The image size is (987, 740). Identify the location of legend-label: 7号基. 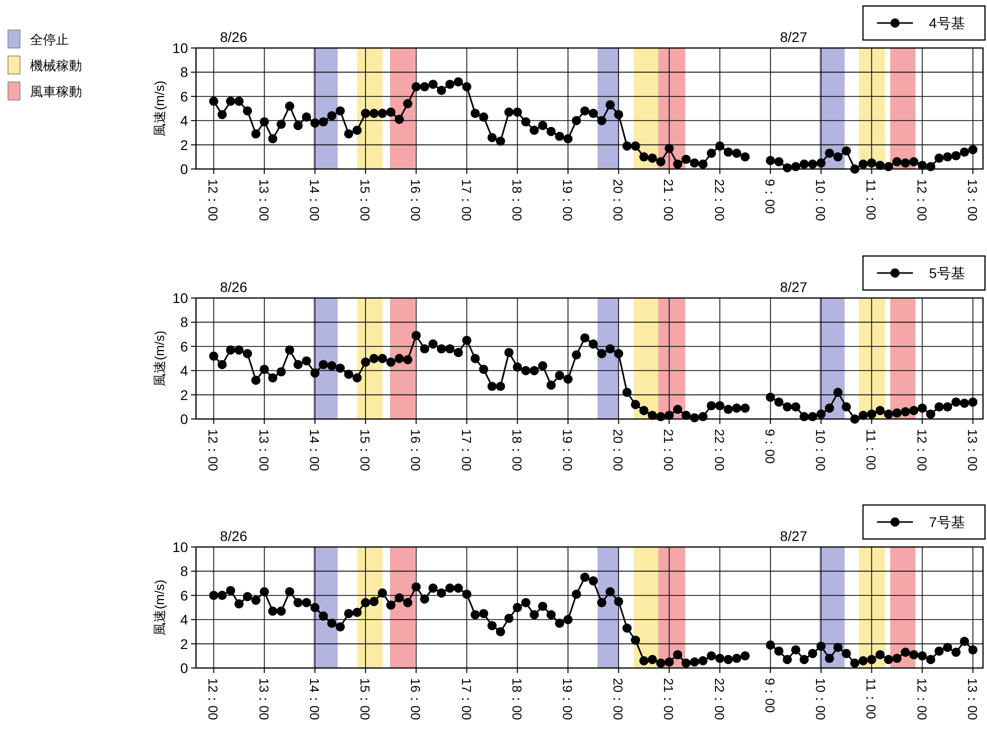
(947, 522).